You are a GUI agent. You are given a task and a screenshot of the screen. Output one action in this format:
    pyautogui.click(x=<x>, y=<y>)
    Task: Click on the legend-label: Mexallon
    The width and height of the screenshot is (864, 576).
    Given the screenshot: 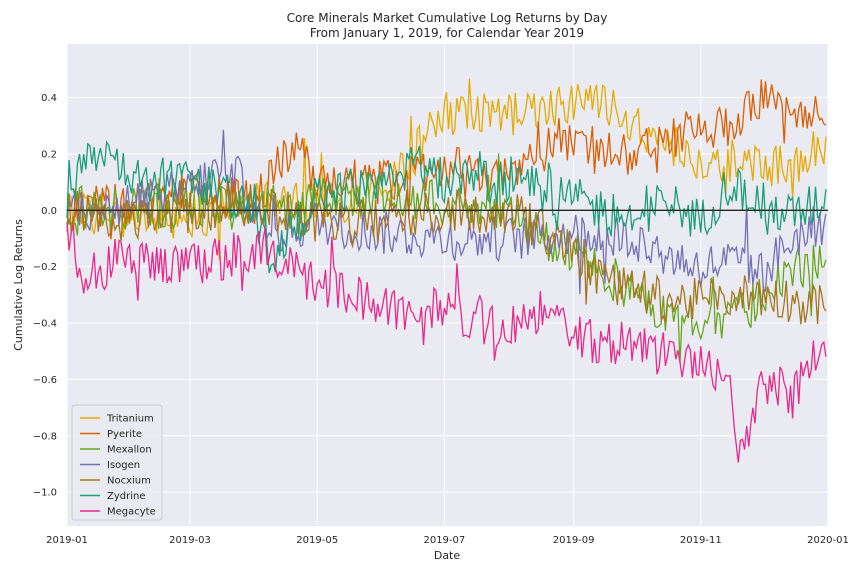 What is the action you would take?
    pyautogui.click(x=129, y=450)
    